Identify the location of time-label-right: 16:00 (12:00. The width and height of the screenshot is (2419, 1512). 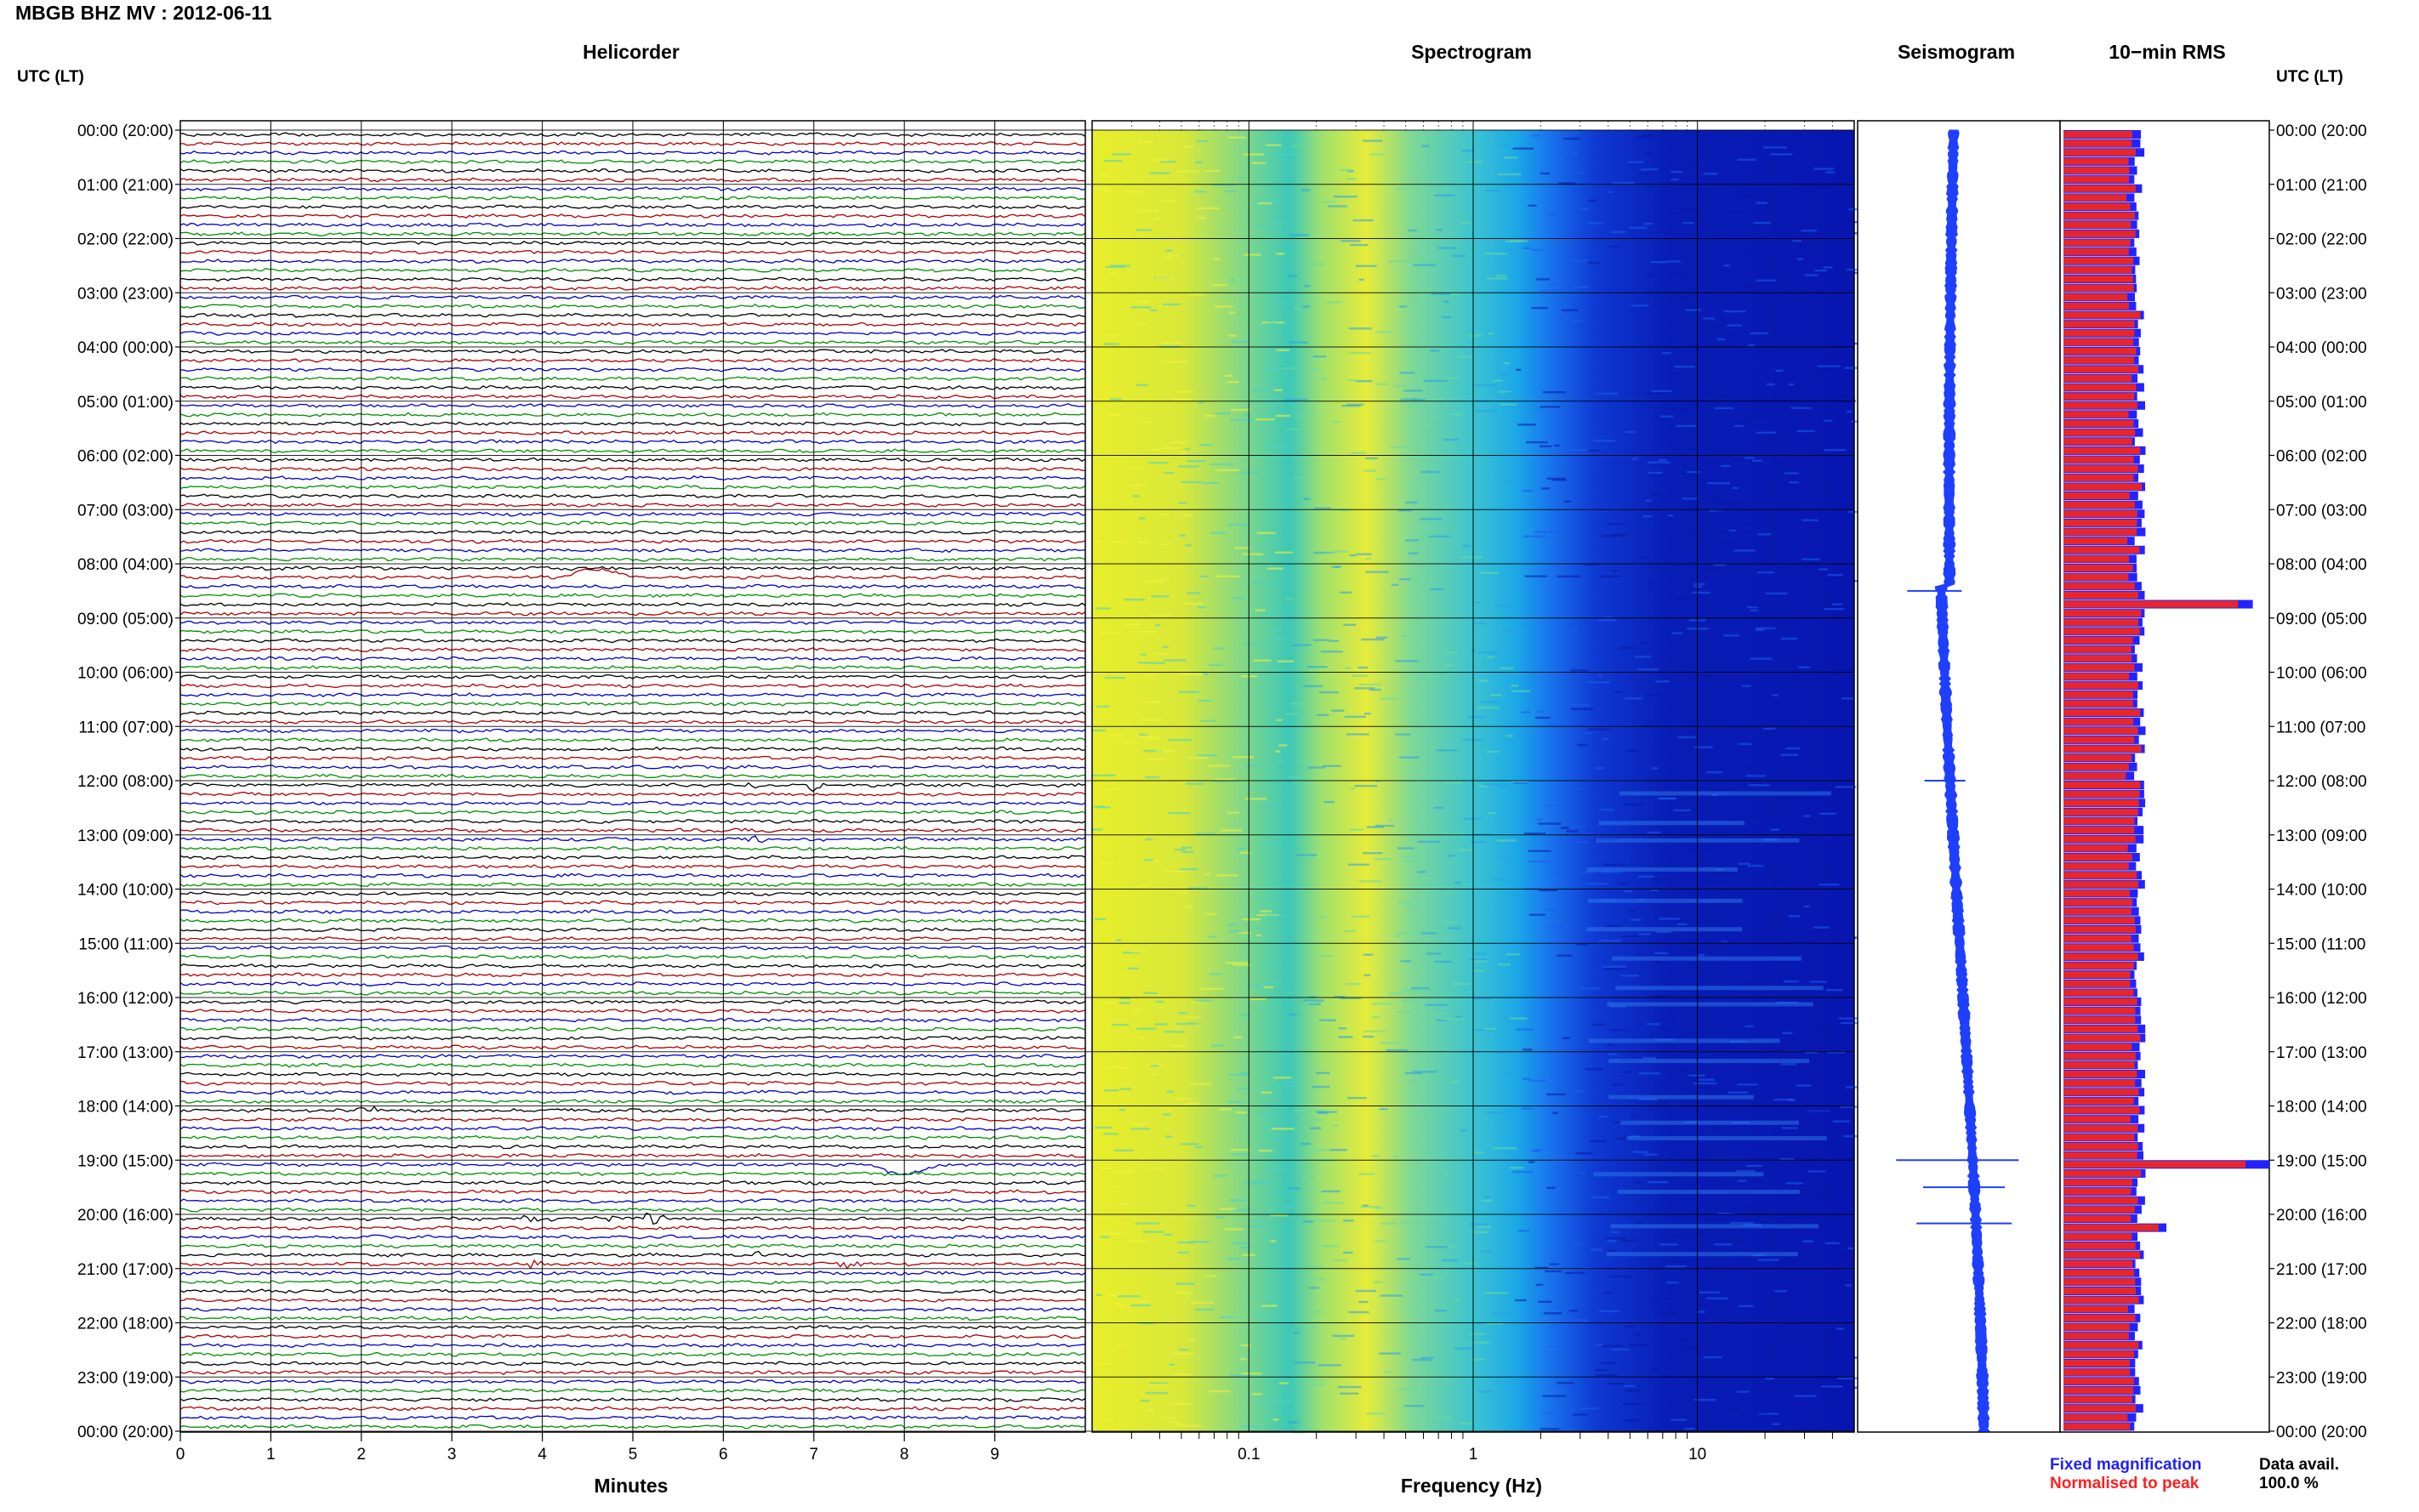
(2321, 999).